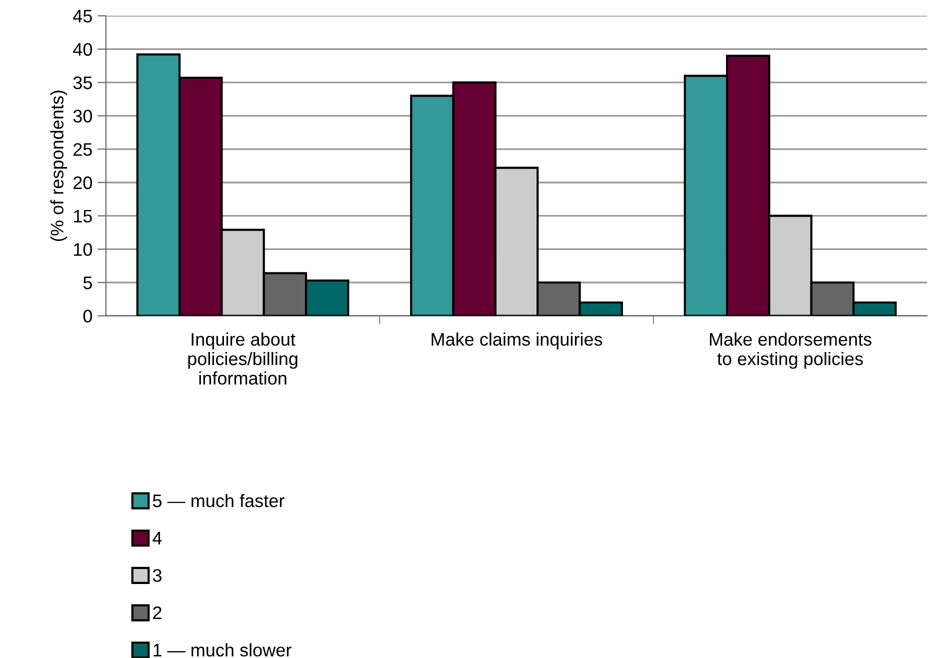 The width and height of the screenshot is (929, 658). What do you see at coordinates (83, 249) in the screenshot?
I see `y-tick-label: 10` at bounding box center [83, 249].